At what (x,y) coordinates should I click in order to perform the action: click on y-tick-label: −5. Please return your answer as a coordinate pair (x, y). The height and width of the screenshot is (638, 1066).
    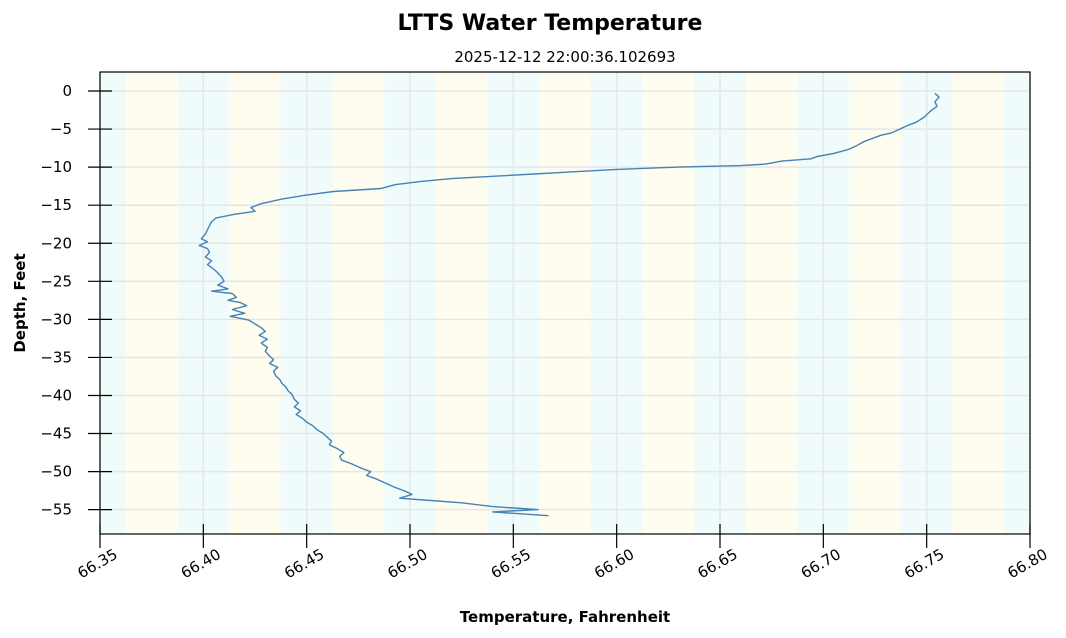
    Looking at the image, I should click on (61, 129).